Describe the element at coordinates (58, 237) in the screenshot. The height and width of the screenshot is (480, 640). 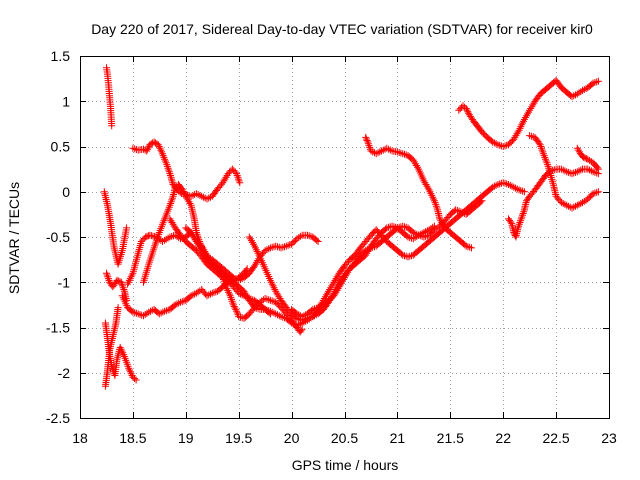
I see `y-tick-labels: 1.5 1 0.5 0 -0.5 -1 -1.5 -2 -2.5` at that location.